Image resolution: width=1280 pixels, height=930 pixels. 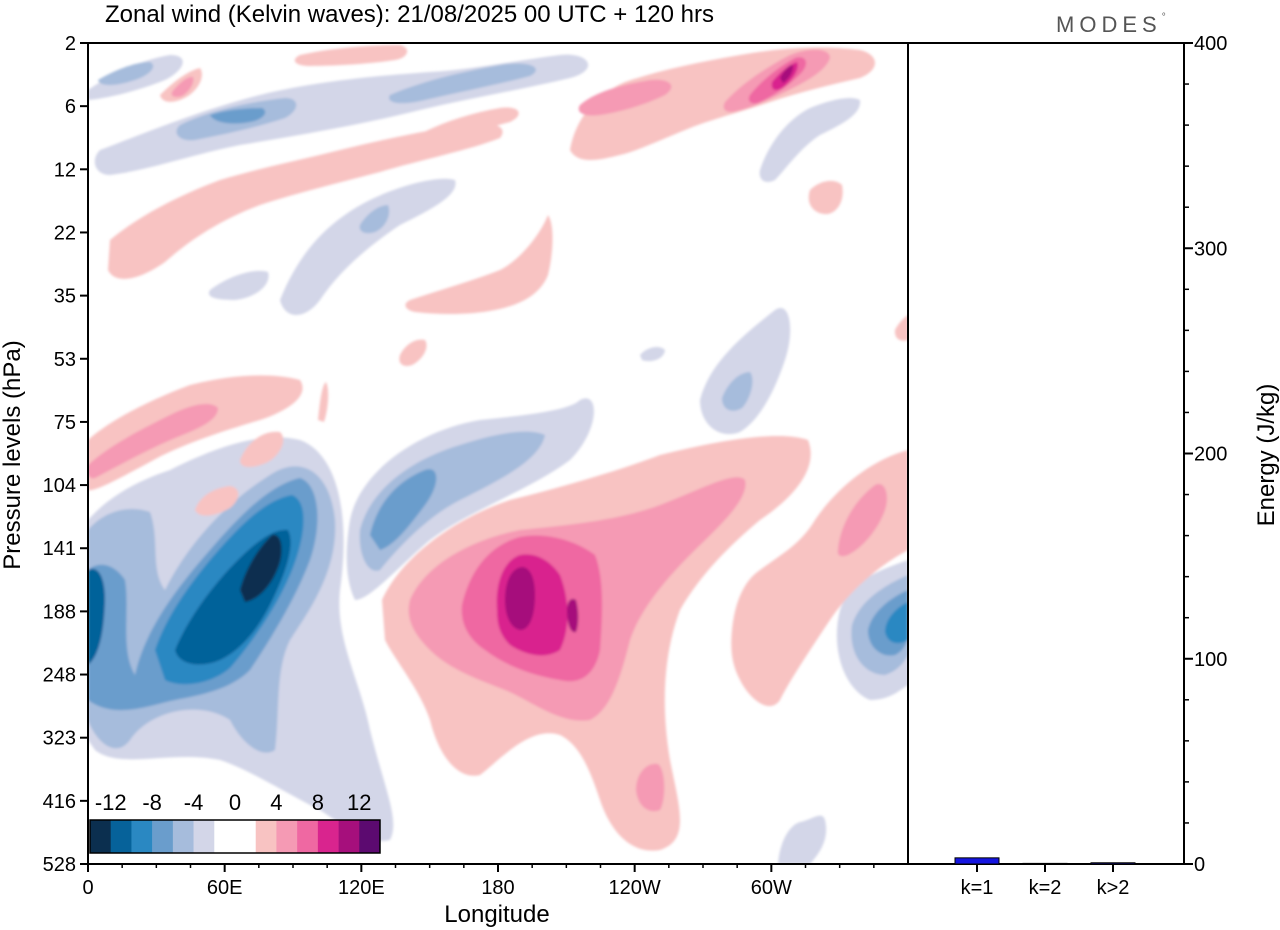 What do you see at coordinates (153, 441) in the screenshot?
I see `contour-plus4-75hPa-west` at bounding box center [153, 441].